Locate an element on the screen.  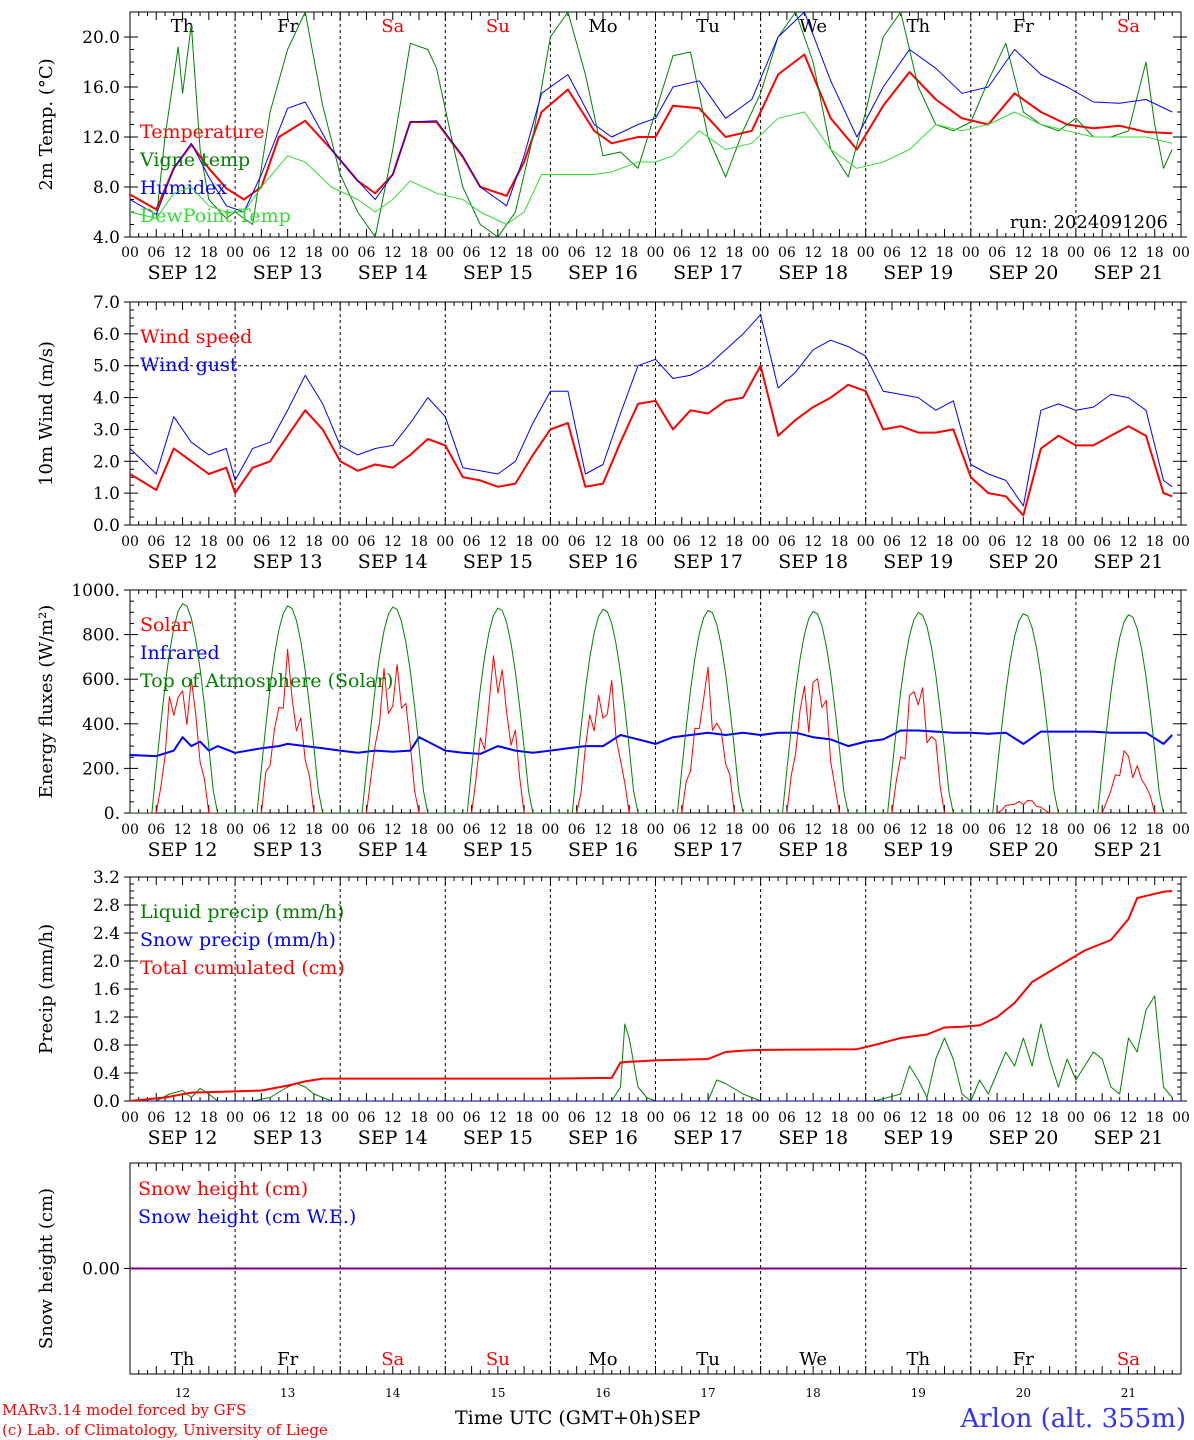
y-tick-label: 12.0 is located at coordinates (101, 138).